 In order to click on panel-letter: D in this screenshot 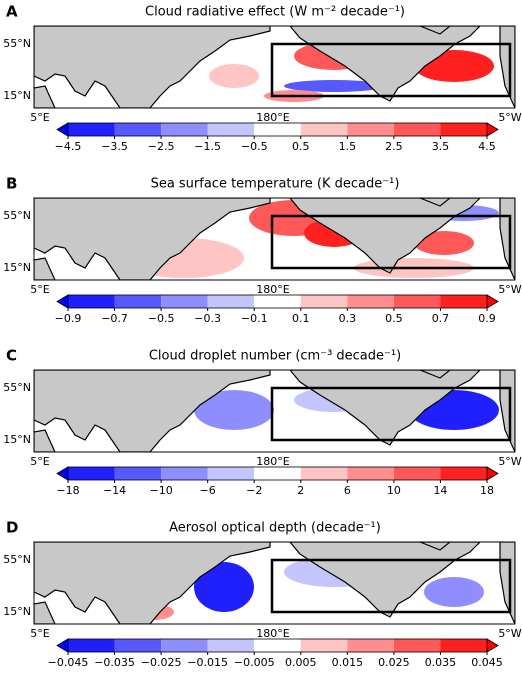, I will do `click(12, 528)`.